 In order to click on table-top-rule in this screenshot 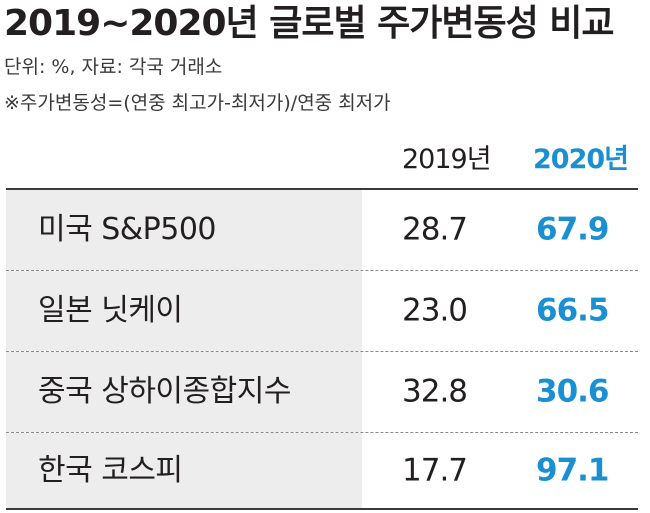, I will do `click(322, 189)`.